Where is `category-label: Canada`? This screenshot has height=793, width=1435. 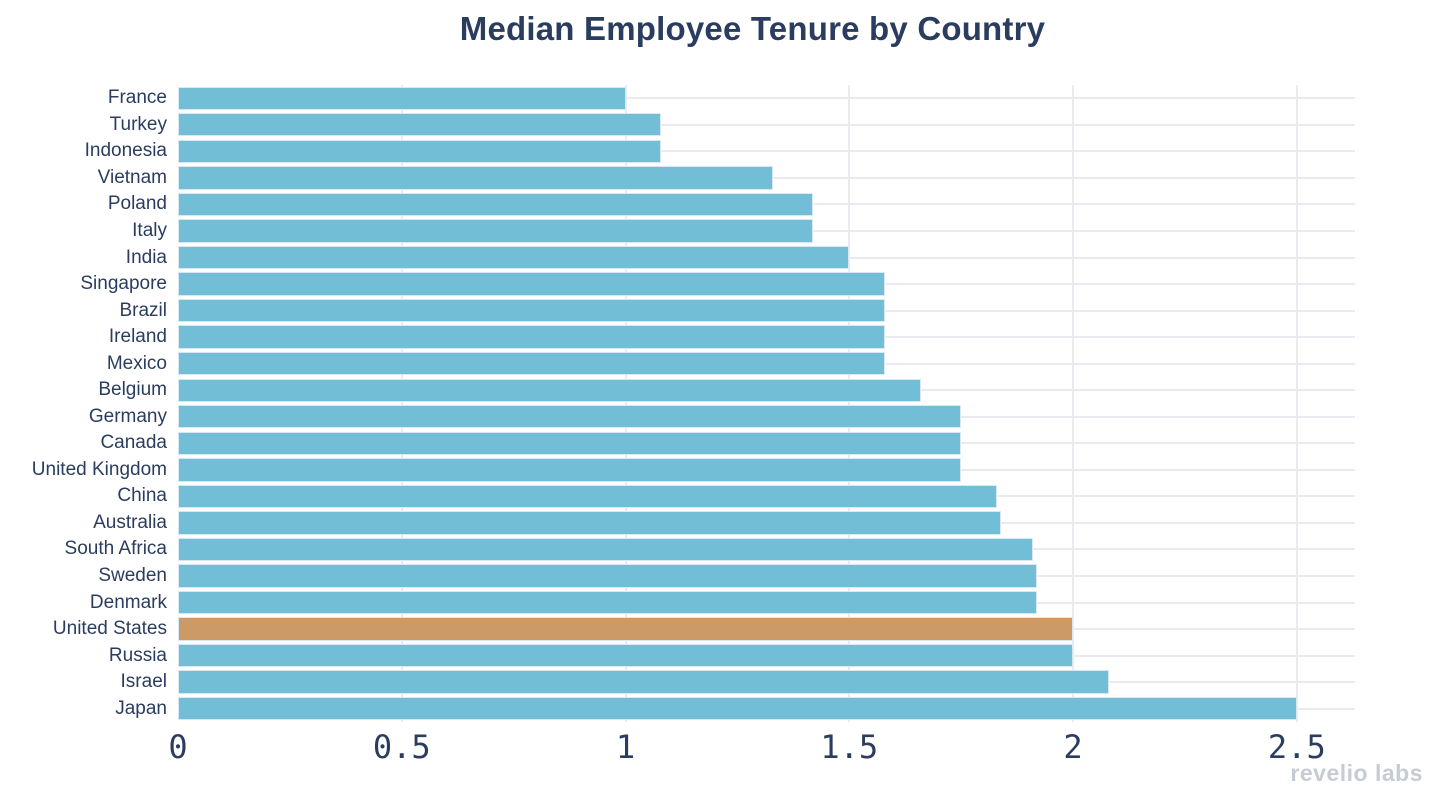
category-label: Canada is located at coordinates (133, 443).